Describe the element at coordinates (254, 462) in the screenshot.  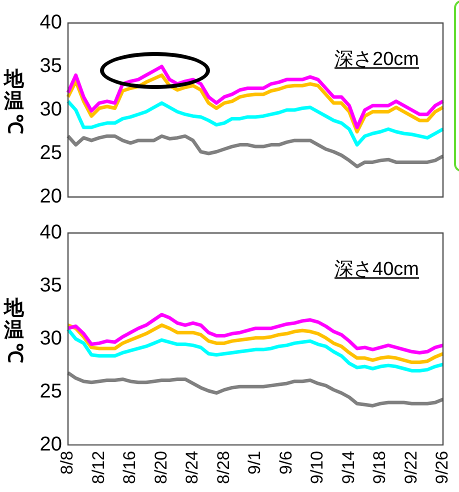
I see `x-tick-label: 9/1` at that location.